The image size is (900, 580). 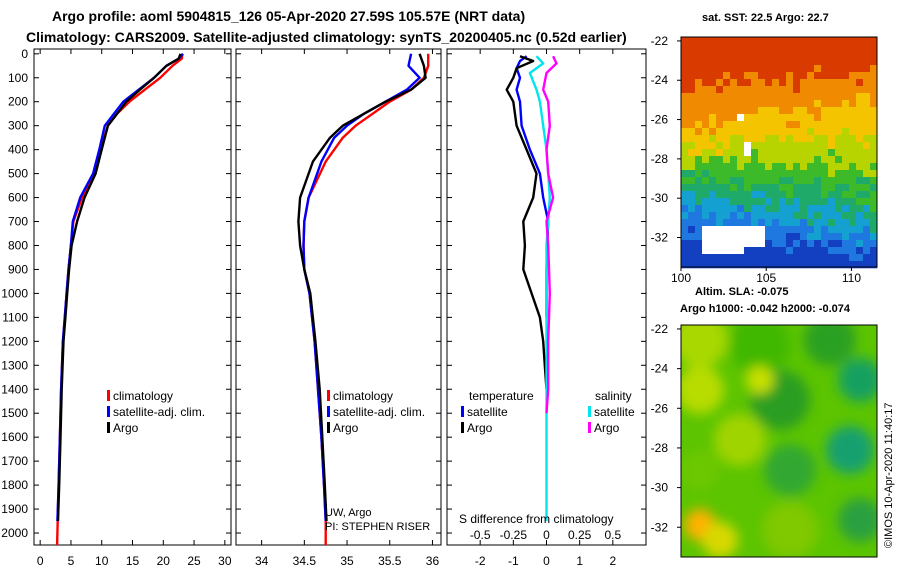 I want to click on legend-label-climatology: climatology, so click(x=143, y=396).